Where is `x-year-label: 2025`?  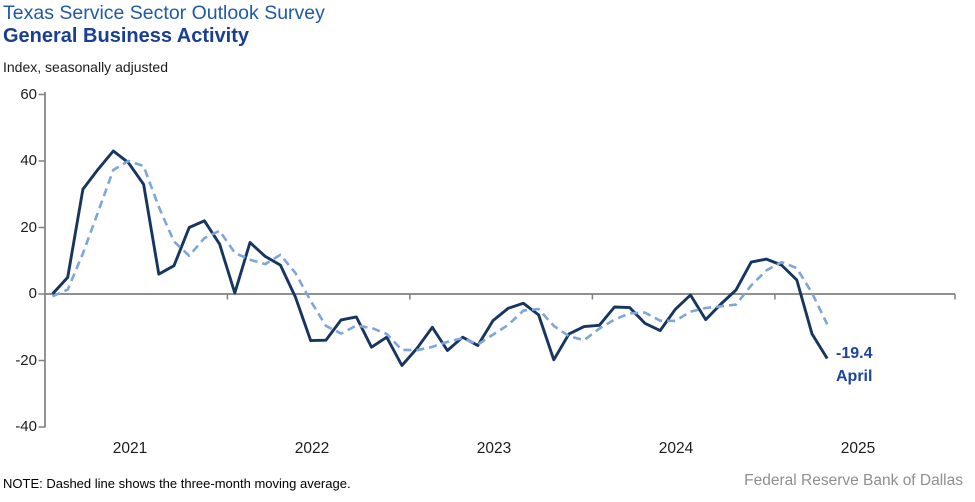
x-year-label: 2025 is located at coordinates (858, 448).